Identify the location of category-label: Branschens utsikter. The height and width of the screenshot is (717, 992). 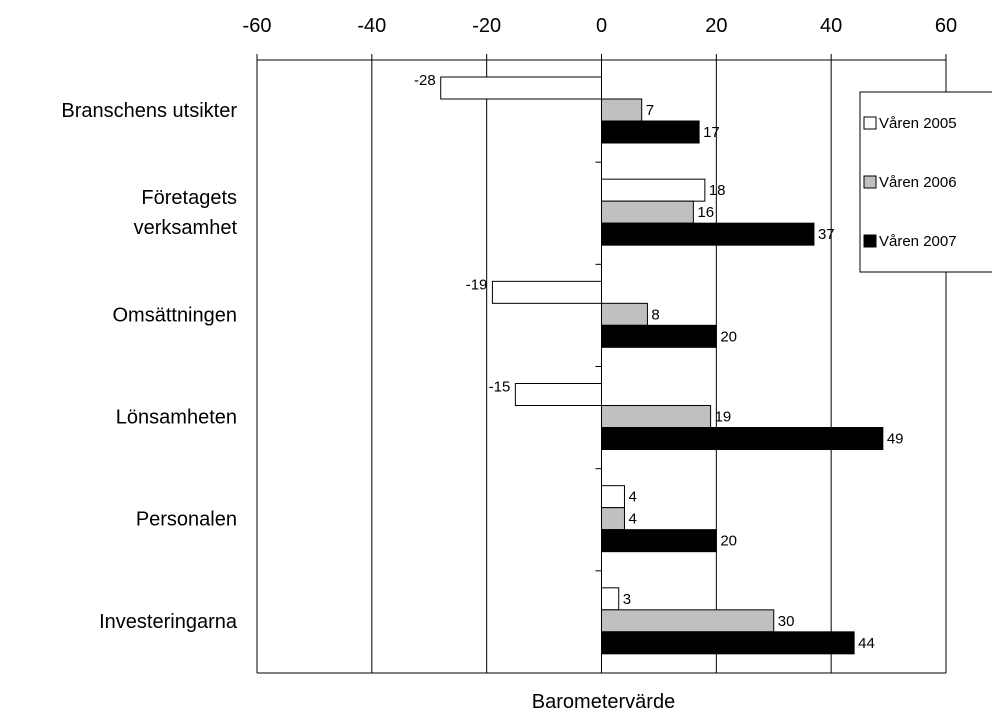
(149, 111).